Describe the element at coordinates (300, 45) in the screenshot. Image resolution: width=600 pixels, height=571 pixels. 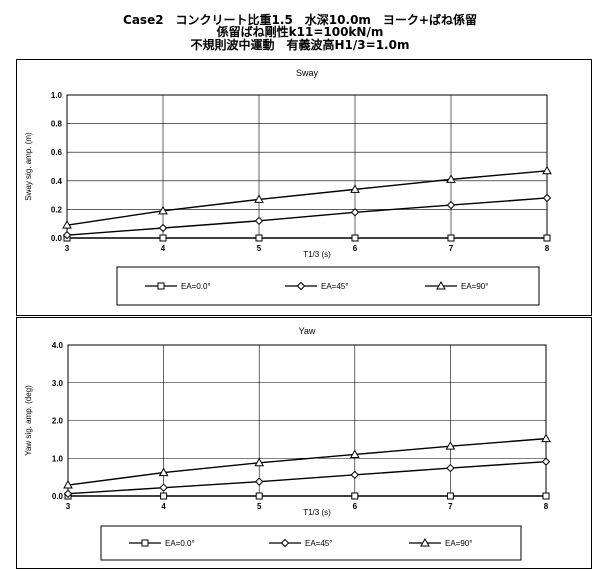
I see `figure-title-line-3: 不規則波中運動 有義波高H1/3=1.0m` at that location.